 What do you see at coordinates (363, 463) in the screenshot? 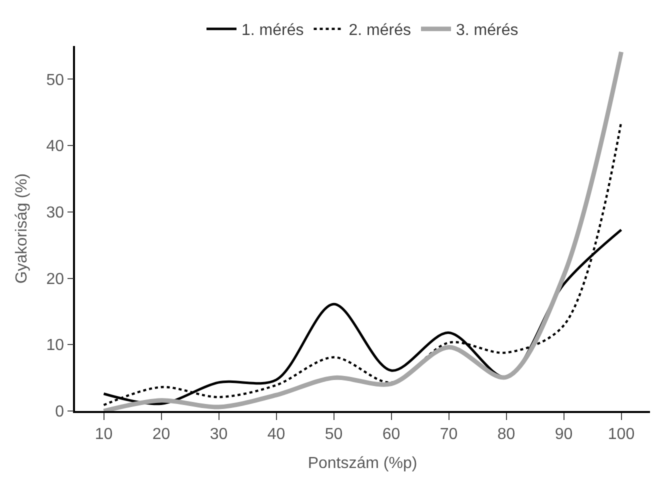
I see `x-axis-title: Pontszám (%p)` at bounding box center [363, 463].